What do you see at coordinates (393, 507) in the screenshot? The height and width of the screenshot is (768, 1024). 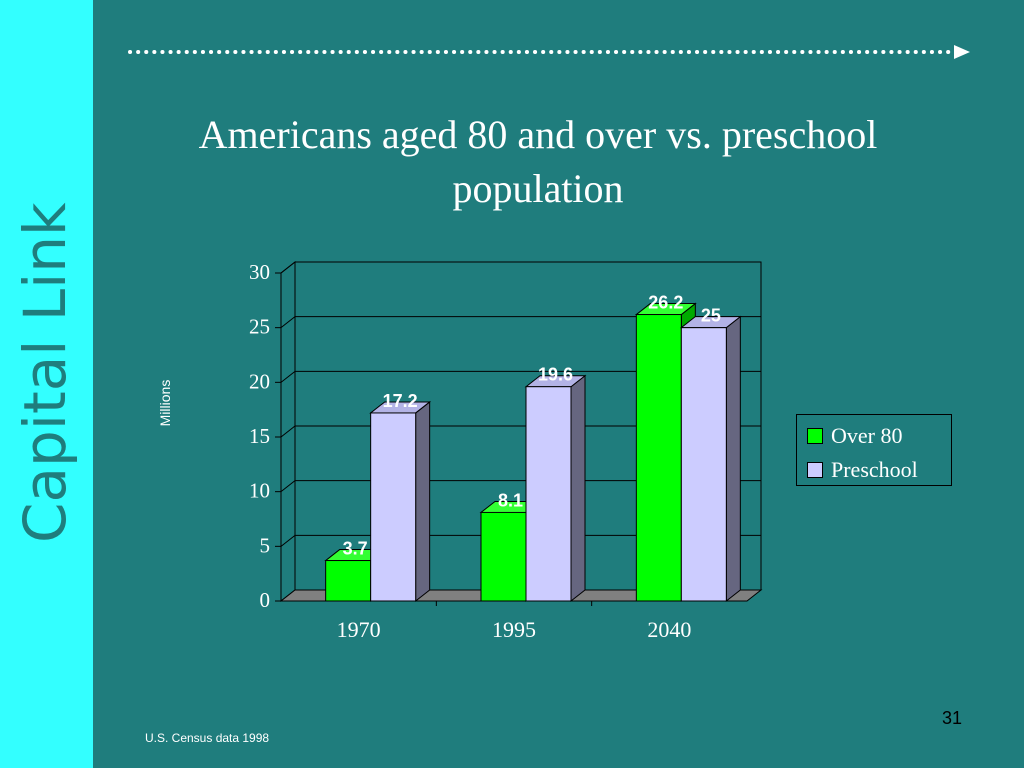 I see `bar-preschool-1970` at bounding box center [393, 507].